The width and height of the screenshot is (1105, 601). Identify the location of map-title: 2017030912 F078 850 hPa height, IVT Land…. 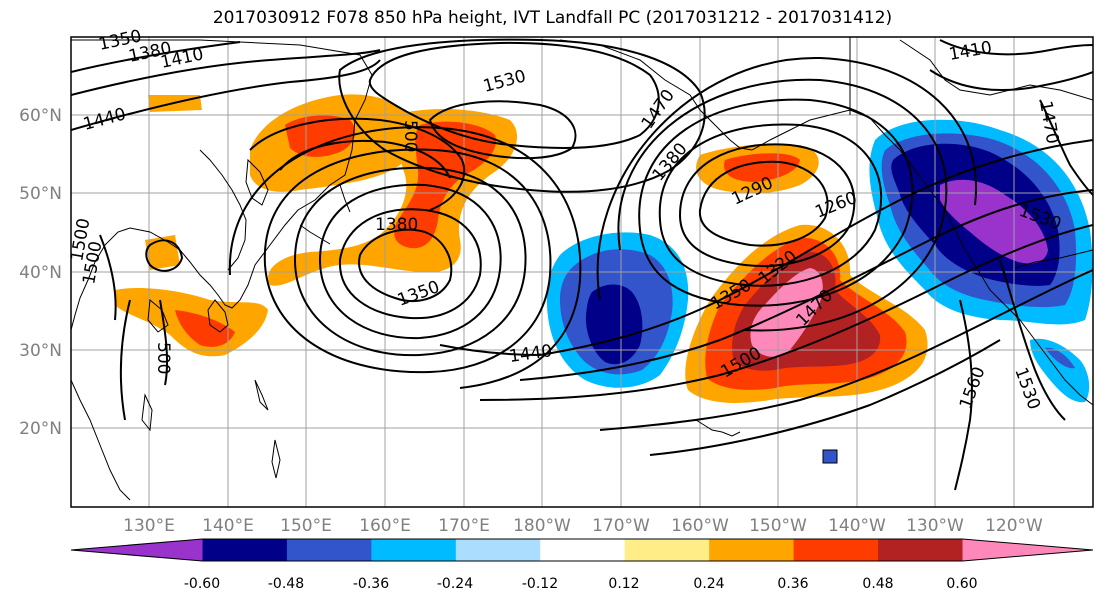
(552, 18).